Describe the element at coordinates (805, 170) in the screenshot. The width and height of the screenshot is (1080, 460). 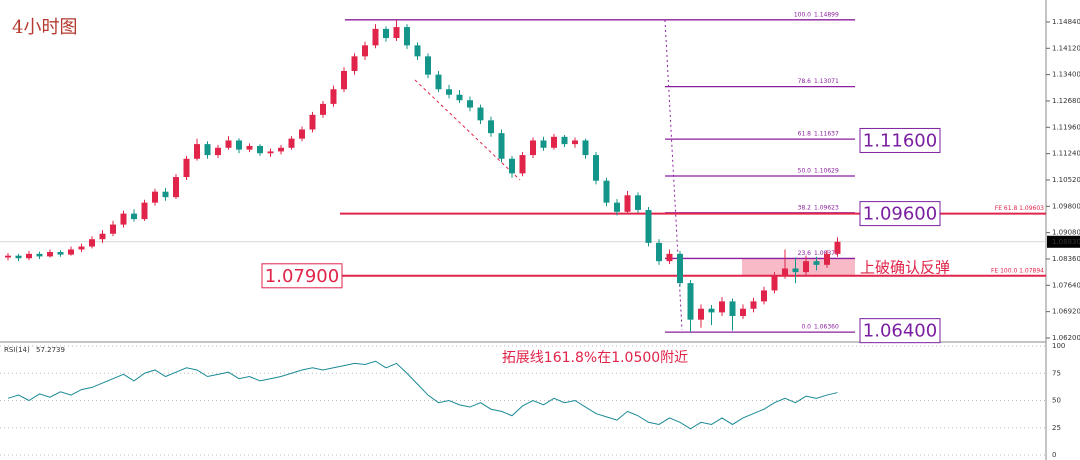
I see `fib-level: 50.0` at that location.